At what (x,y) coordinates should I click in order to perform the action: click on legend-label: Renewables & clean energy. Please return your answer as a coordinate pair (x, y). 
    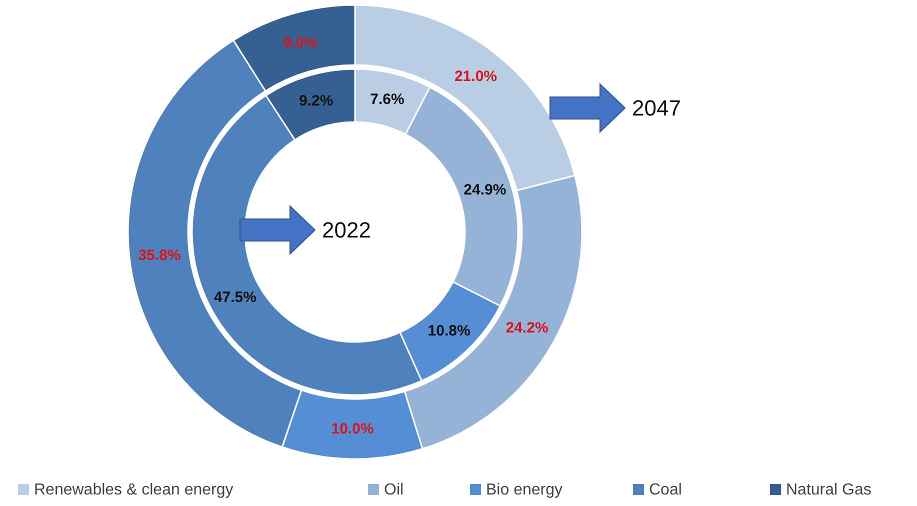
    Looking at the image, I should click on (134, 490).